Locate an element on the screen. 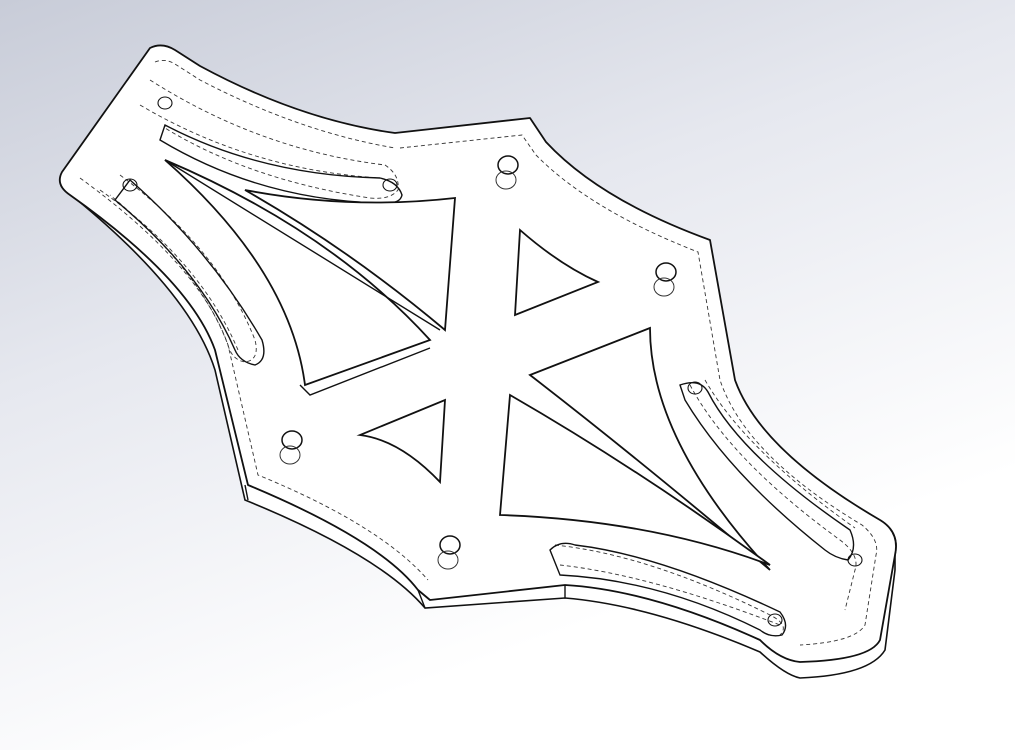 The height and width of the screenshot is (750, 1015). cutout-edge is located at coordinates (302, 277).